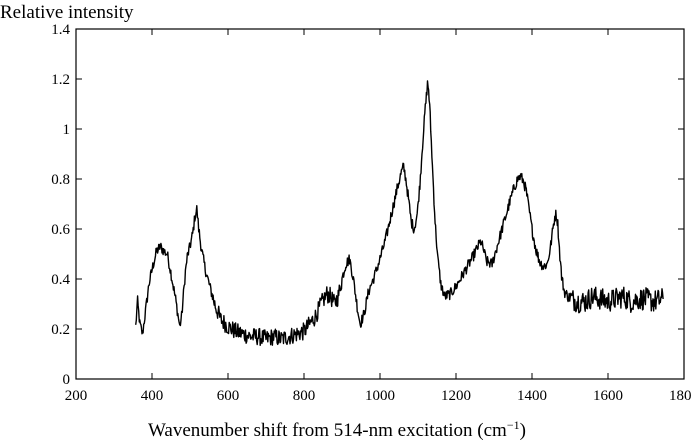 The image size is (692, 440). What do you see at coordinates (60, 180) in the screenshot?
I see `y-tick-label: 0.8` at bounding box center [60, 180].